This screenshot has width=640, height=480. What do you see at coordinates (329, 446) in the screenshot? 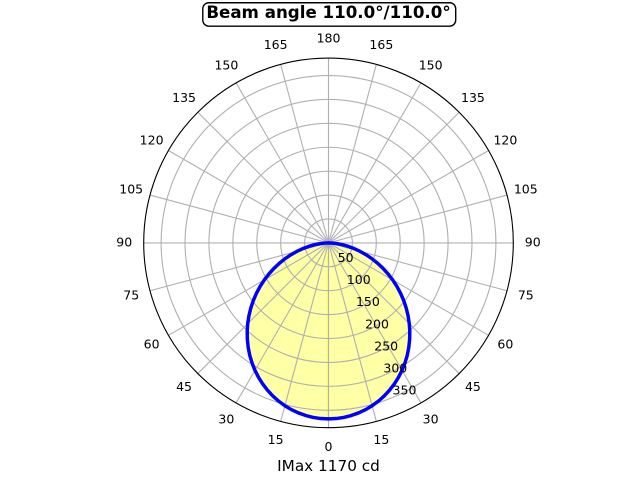
I see `angle-tick-label: 0` at bounding box center [329, 446].